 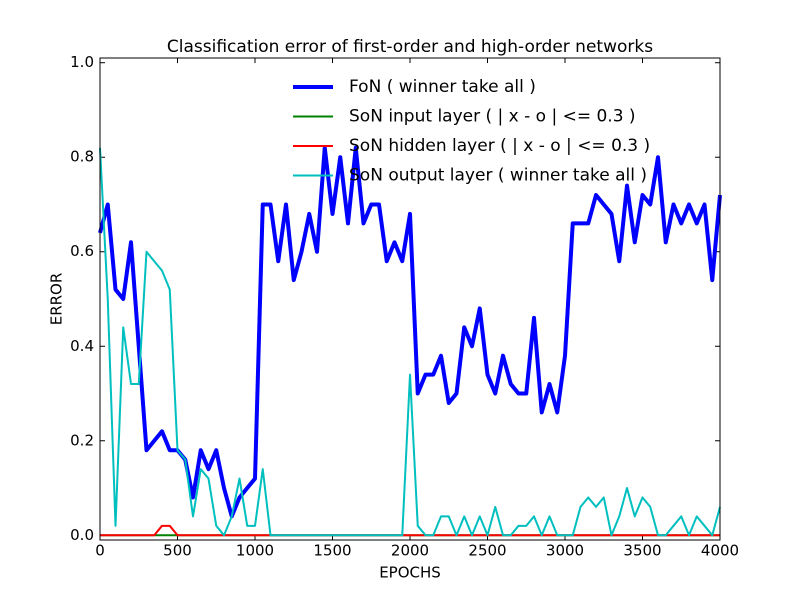 What do you see at coordinates (565, 551) in the screenshot?
I see `x-tick-label: 3000` at bounding box center [565, 551].